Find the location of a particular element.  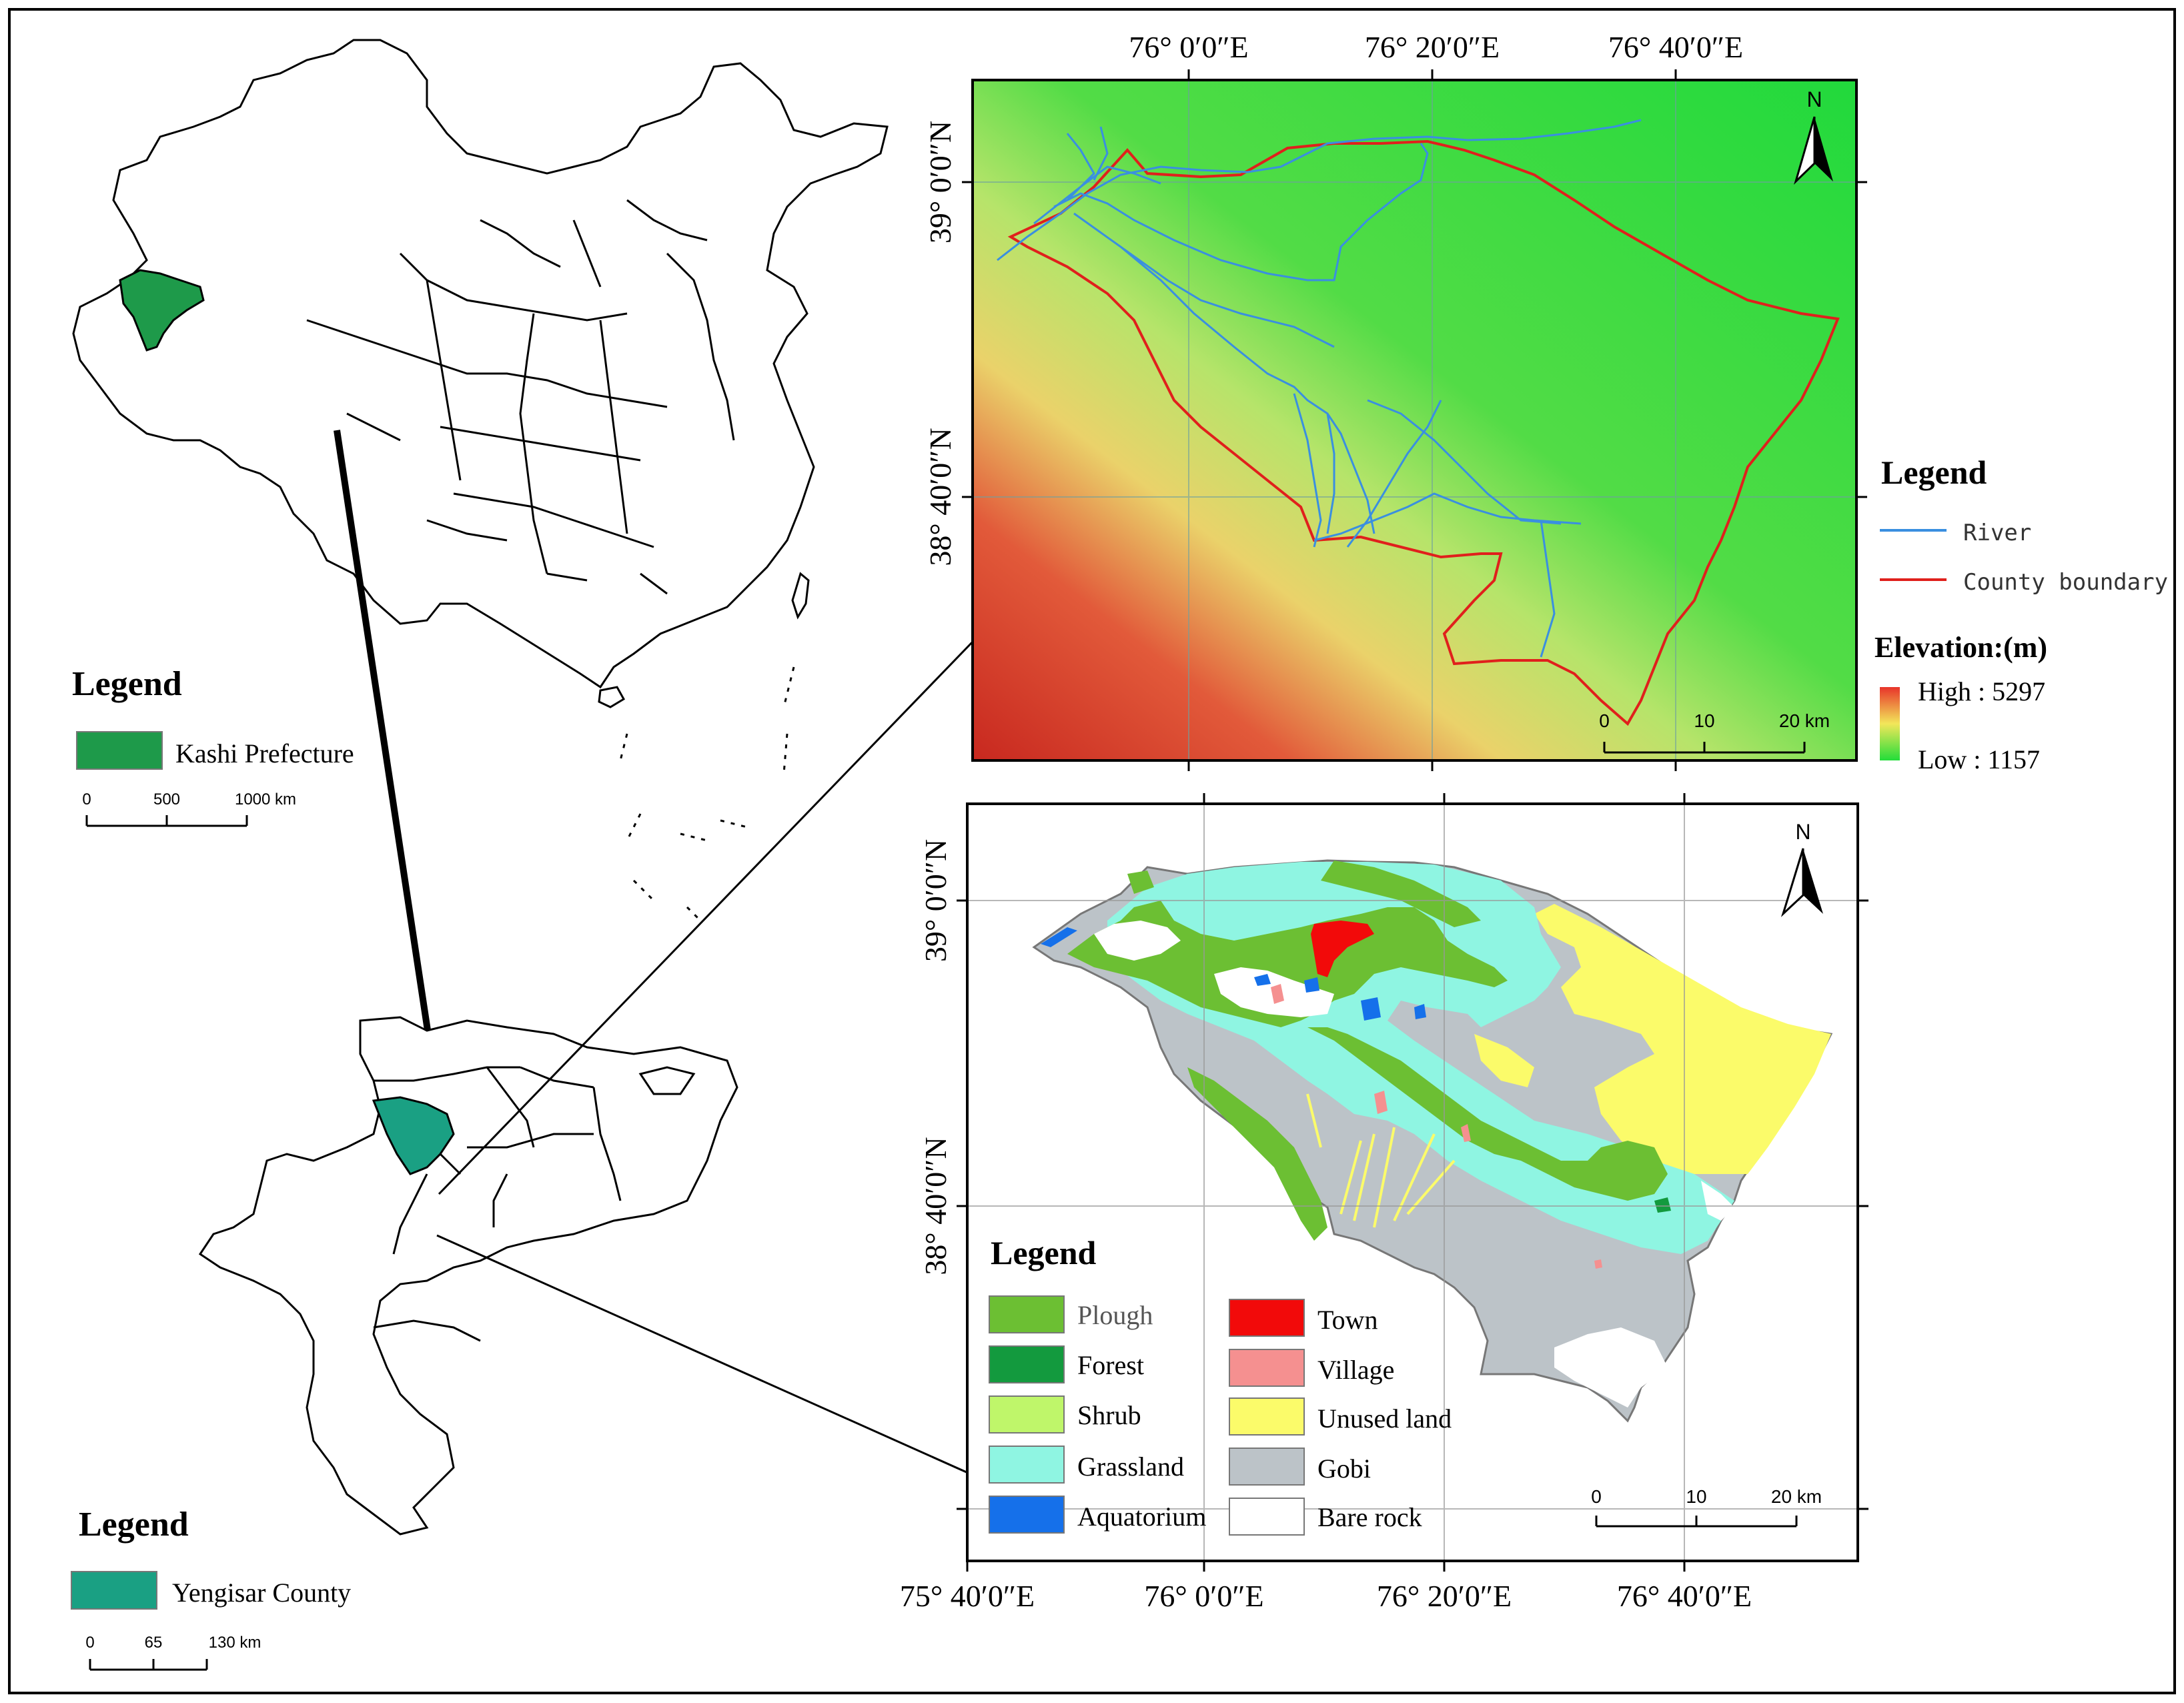

dem-top-tick-76-40: 76° 40′0″E is located at coordinates (1675, 47).